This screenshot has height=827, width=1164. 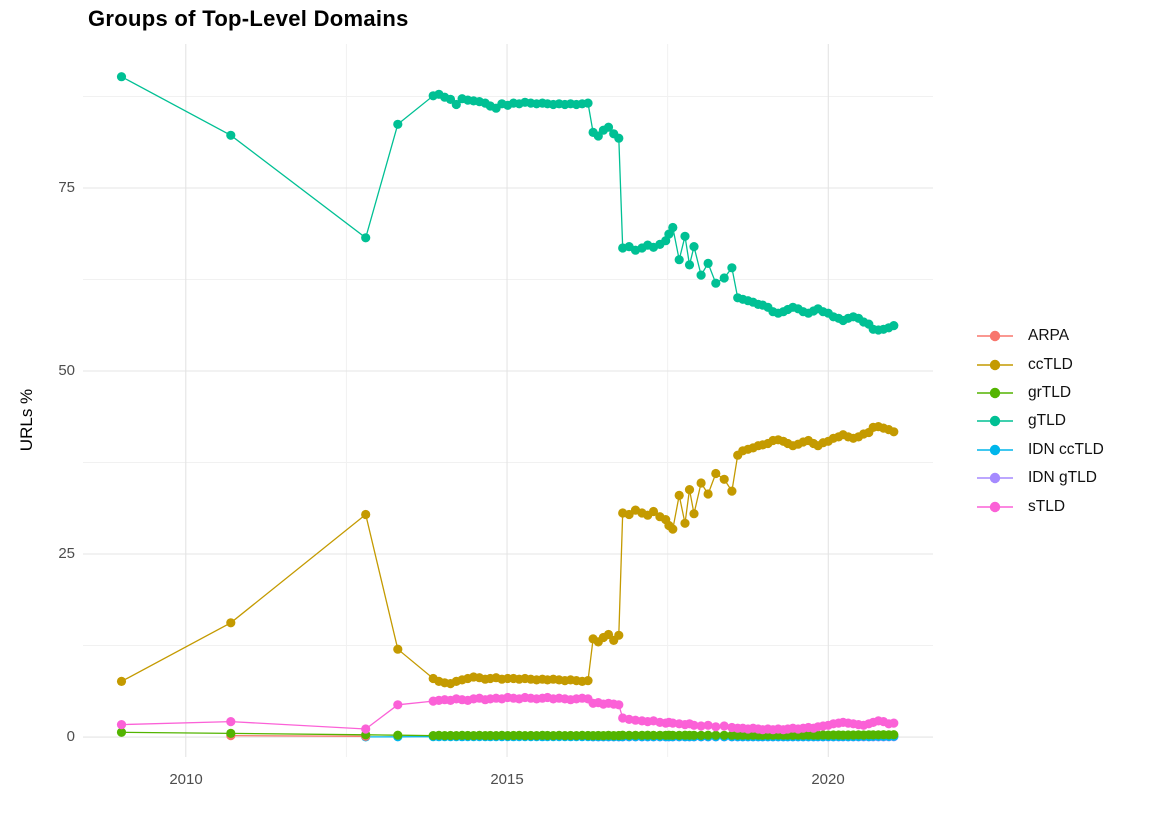 I want to click on legend: ARPA ccTLD grTLD gTLD, so click(x=1040, y=421).